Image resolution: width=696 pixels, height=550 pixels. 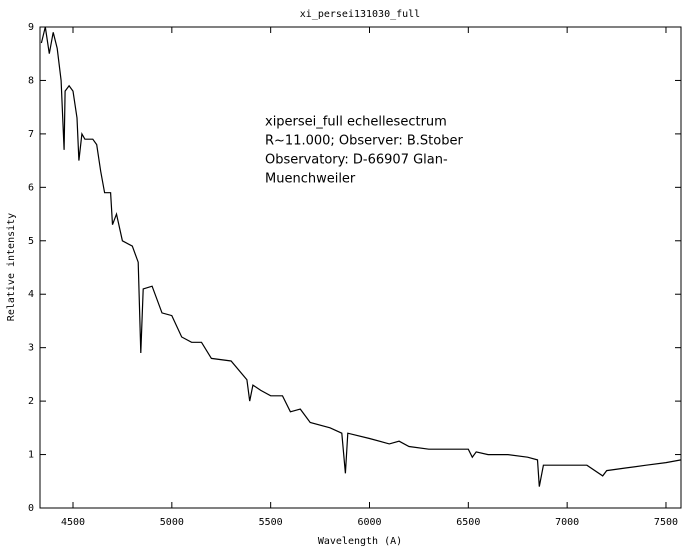 What do you see at coordinates (31, 348) in the screenshot?
I see `y-tick-label: 3` at bounding box center [31, 348].